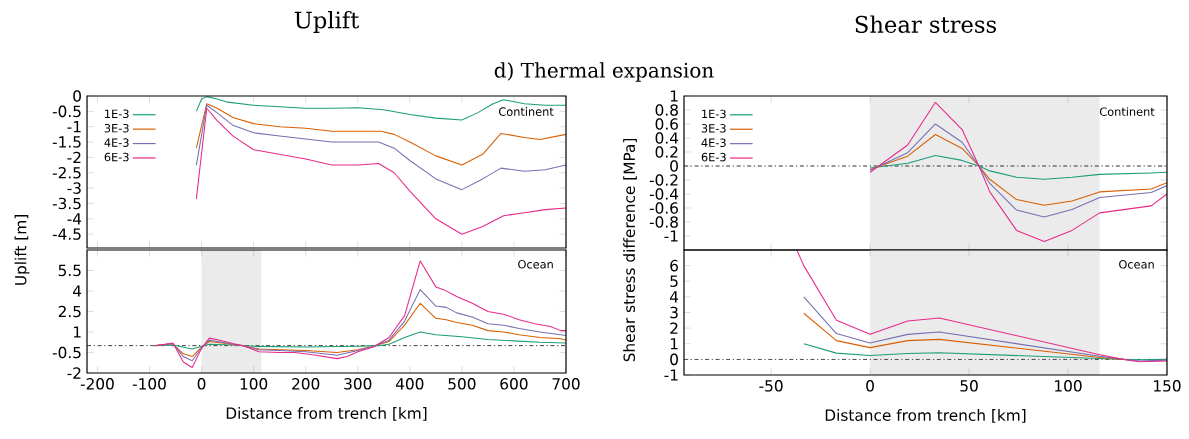 This screenshot has width=1189, height=439. I want to click on y-tick-label: -4, so click(74, 219).